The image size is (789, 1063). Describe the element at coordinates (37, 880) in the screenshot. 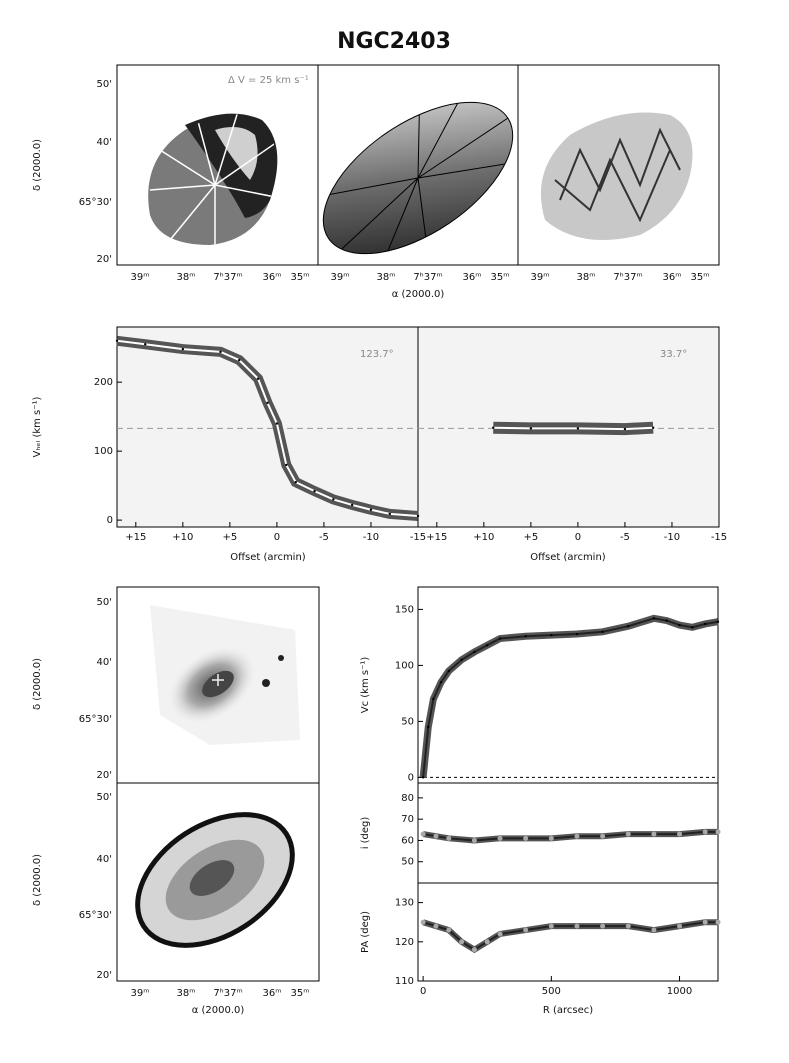

I see `intensity-ylabel-b: δ (2000.0)` at that location.